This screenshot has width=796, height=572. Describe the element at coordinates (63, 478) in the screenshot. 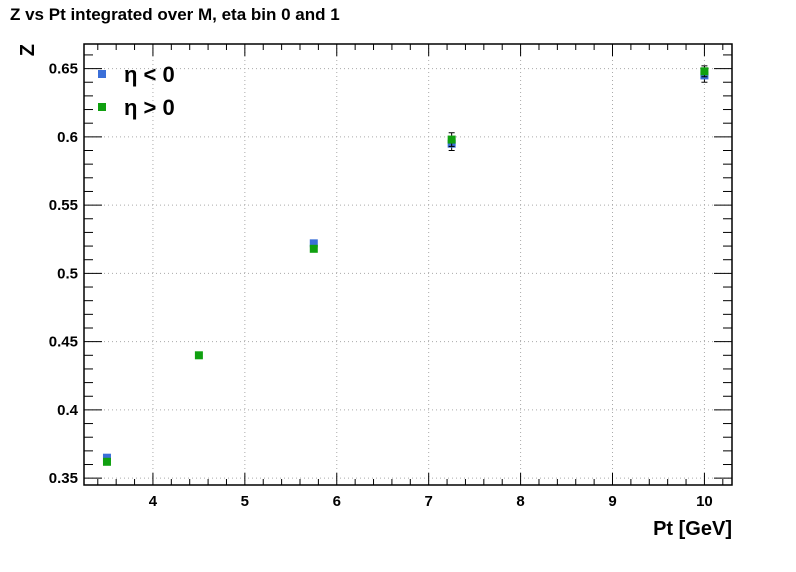

I see `y-tick-label: 0.35` at that location.